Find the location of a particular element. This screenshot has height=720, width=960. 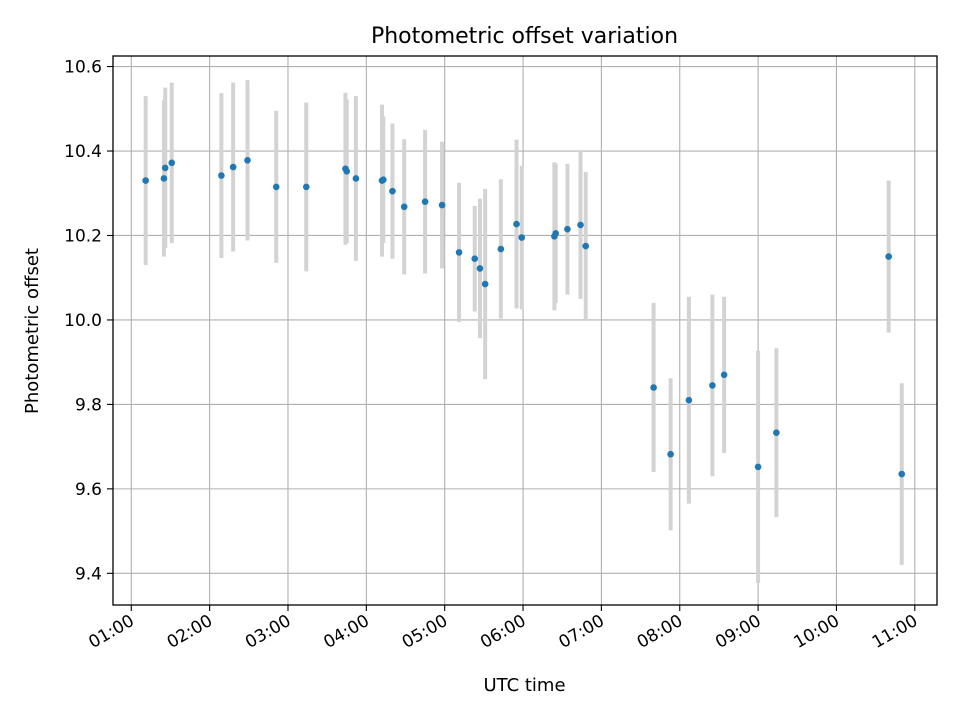

y-tick-label: 10.0 is located at coordinates (83, 321).